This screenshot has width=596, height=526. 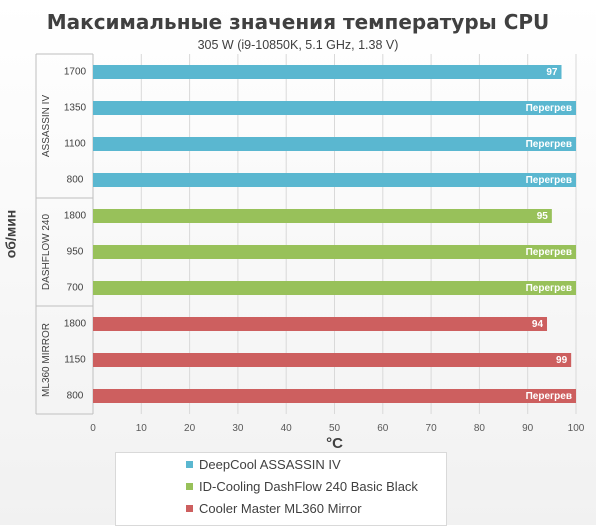 I want to click on legend-label: ID-Cooling DashFlow 240 Basic Black, so click(x=308, y=486).